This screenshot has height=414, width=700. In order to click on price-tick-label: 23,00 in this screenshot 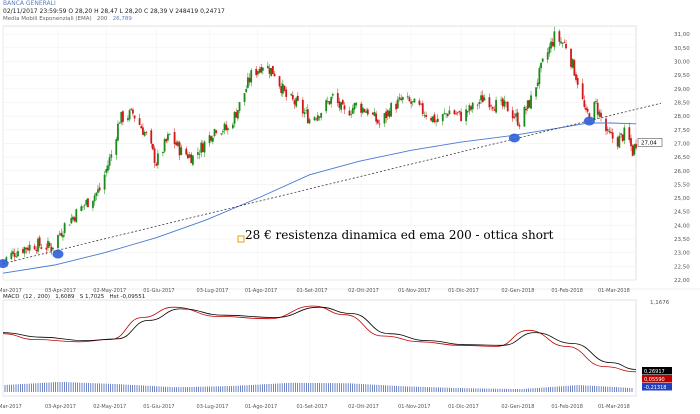, I will do `click(682, 254)`.